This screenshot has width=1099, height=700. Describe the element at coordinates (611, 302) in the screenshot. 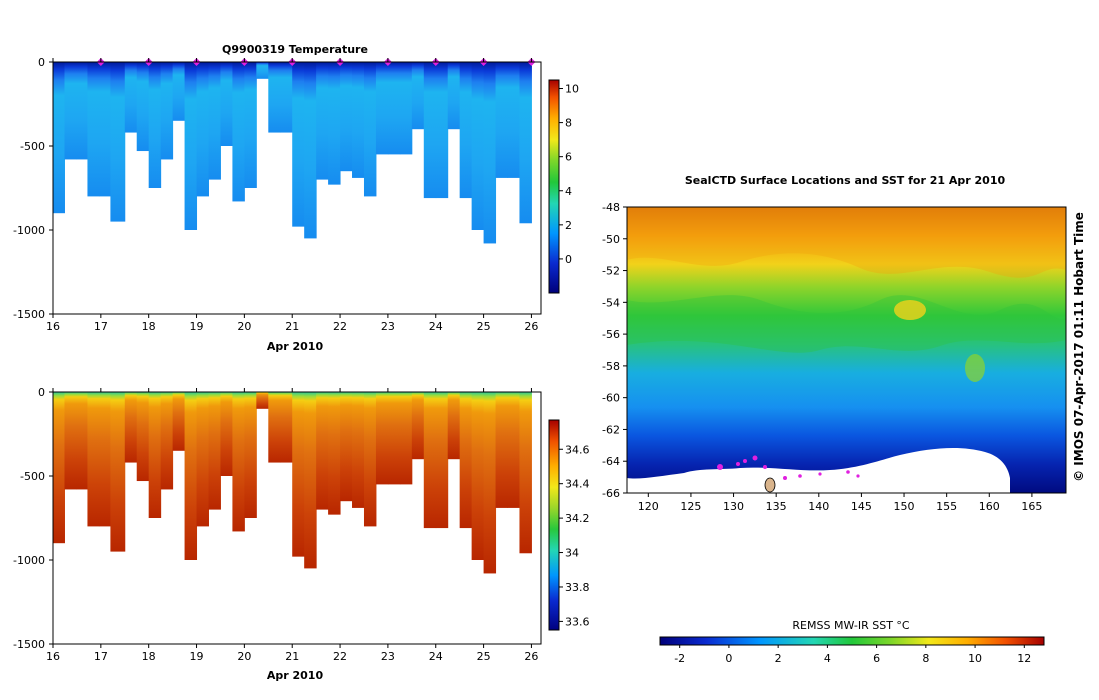

I see `lat-tick-label: -54` at that location.